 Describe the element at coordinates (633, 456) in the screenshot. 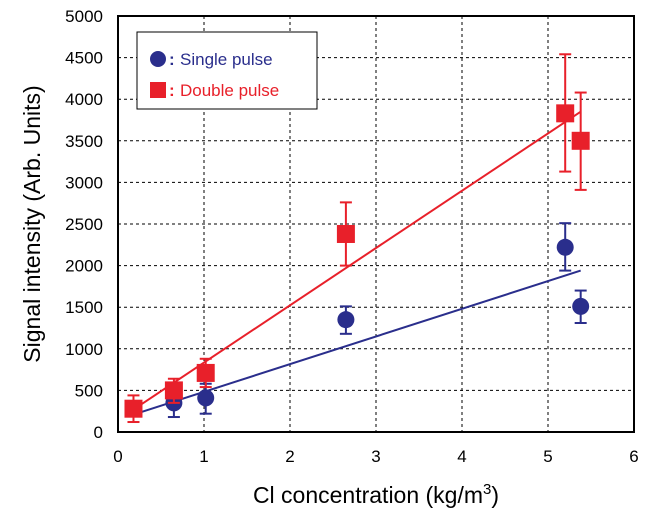

I see `x-tick-label: 6` at that location.